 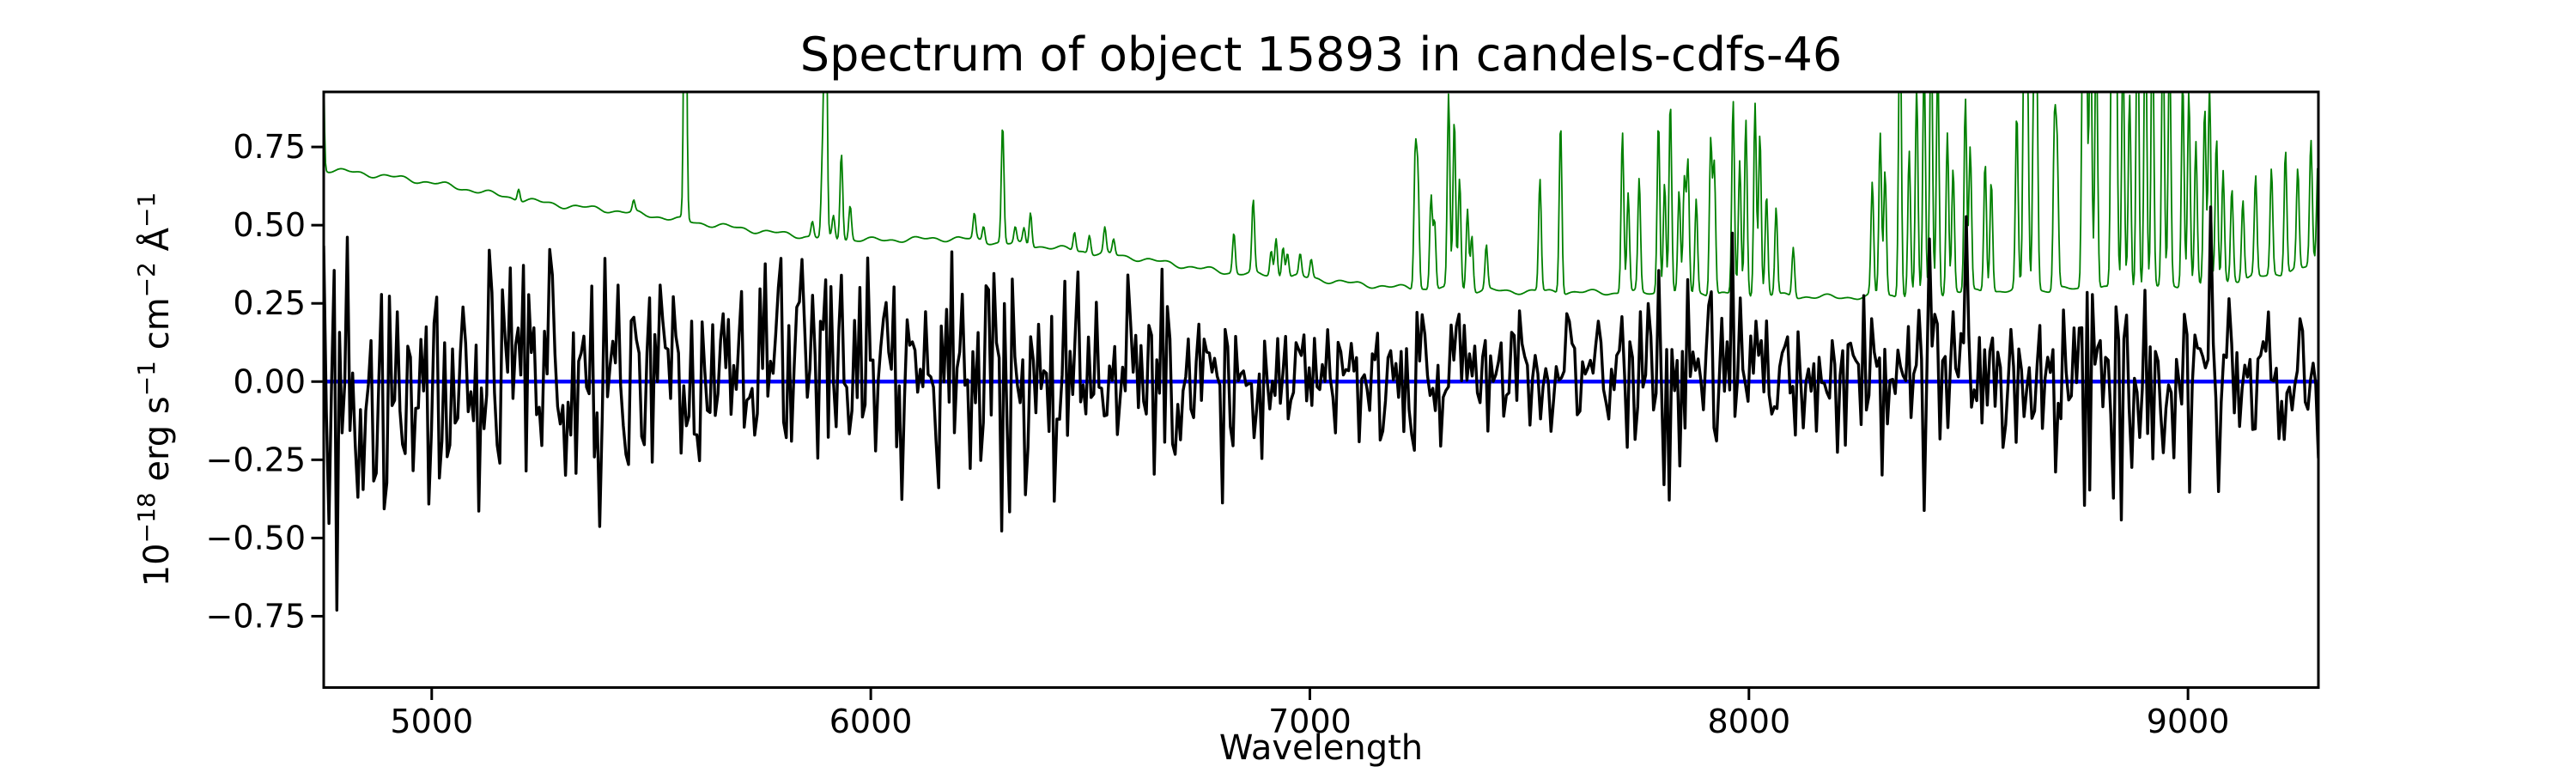 I want to click on y-tick-label: −0.75, so click(x=256, y=616).